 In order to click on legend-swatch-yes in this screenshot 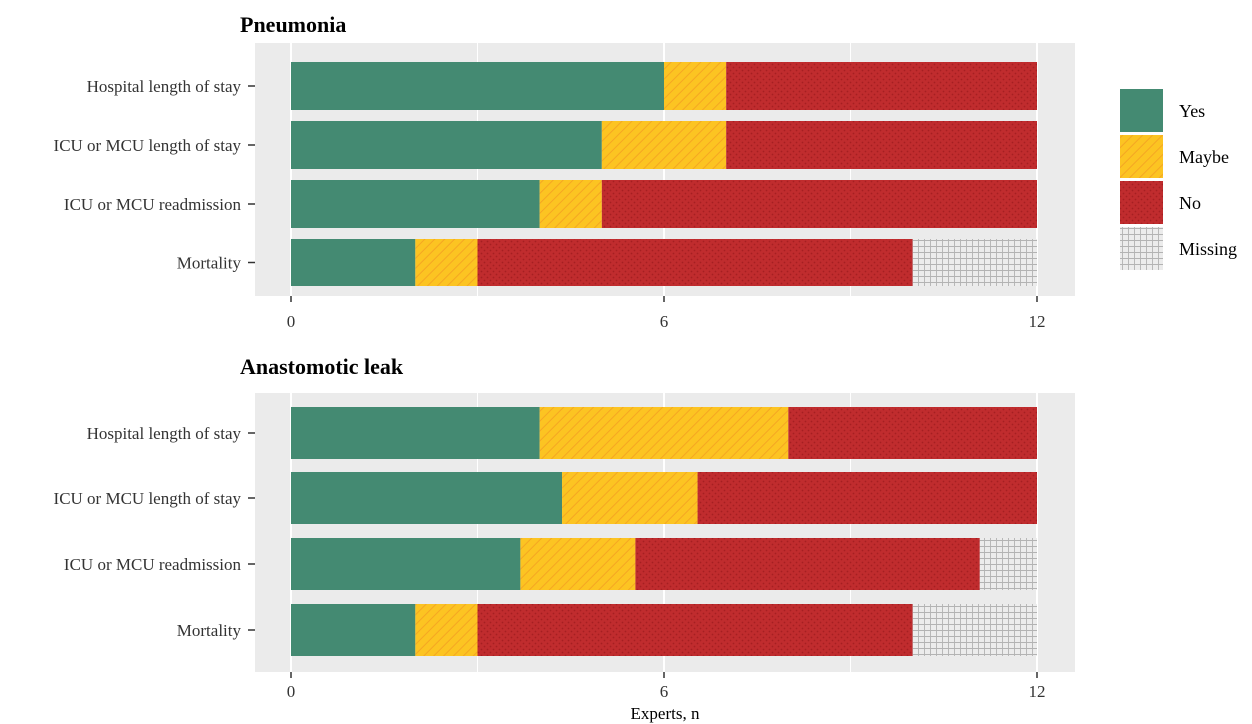, I will do `click(1141, 110)`.